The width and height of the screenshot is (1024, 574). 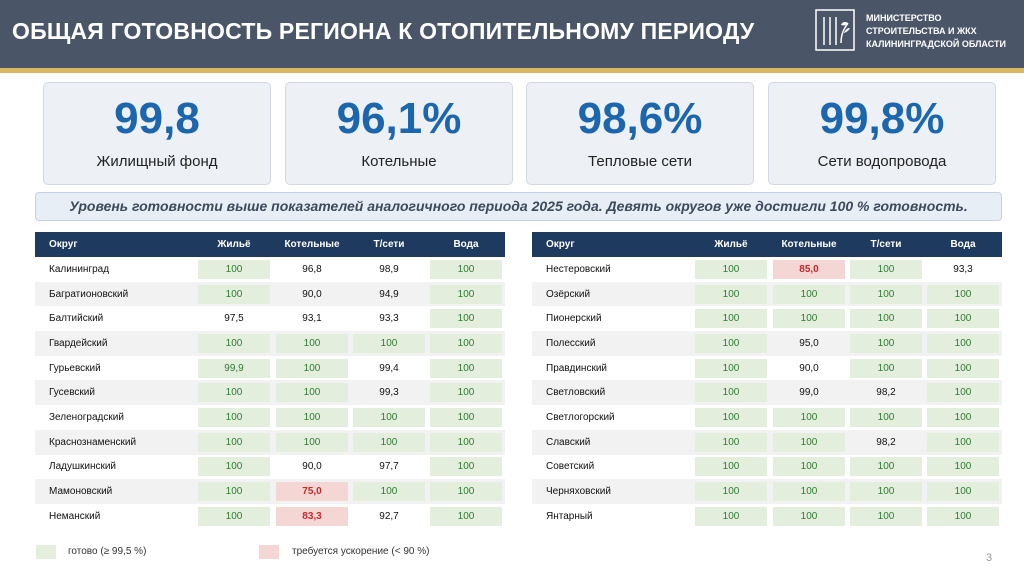 I want to click on value-cell: 98,9, so click(x=389, y=269).